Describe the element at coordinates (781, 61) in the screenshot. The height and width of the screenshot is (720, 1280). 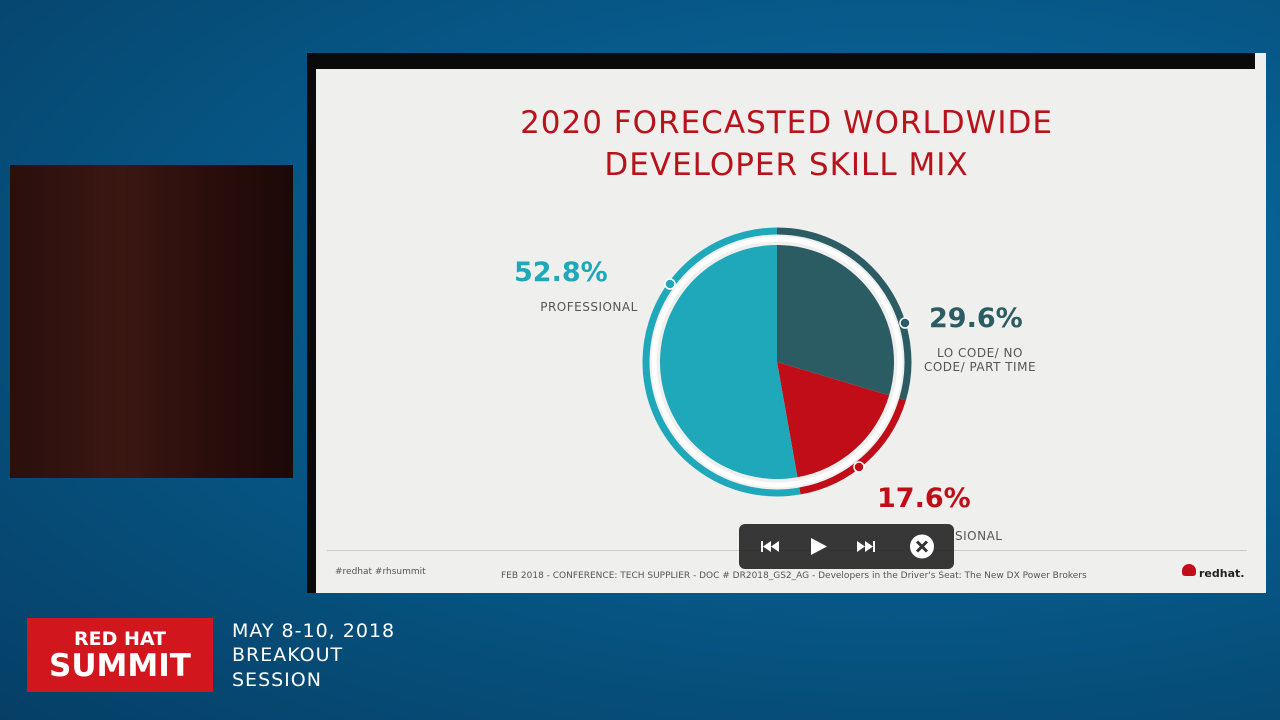
I see `slide-top-bar` at that location.